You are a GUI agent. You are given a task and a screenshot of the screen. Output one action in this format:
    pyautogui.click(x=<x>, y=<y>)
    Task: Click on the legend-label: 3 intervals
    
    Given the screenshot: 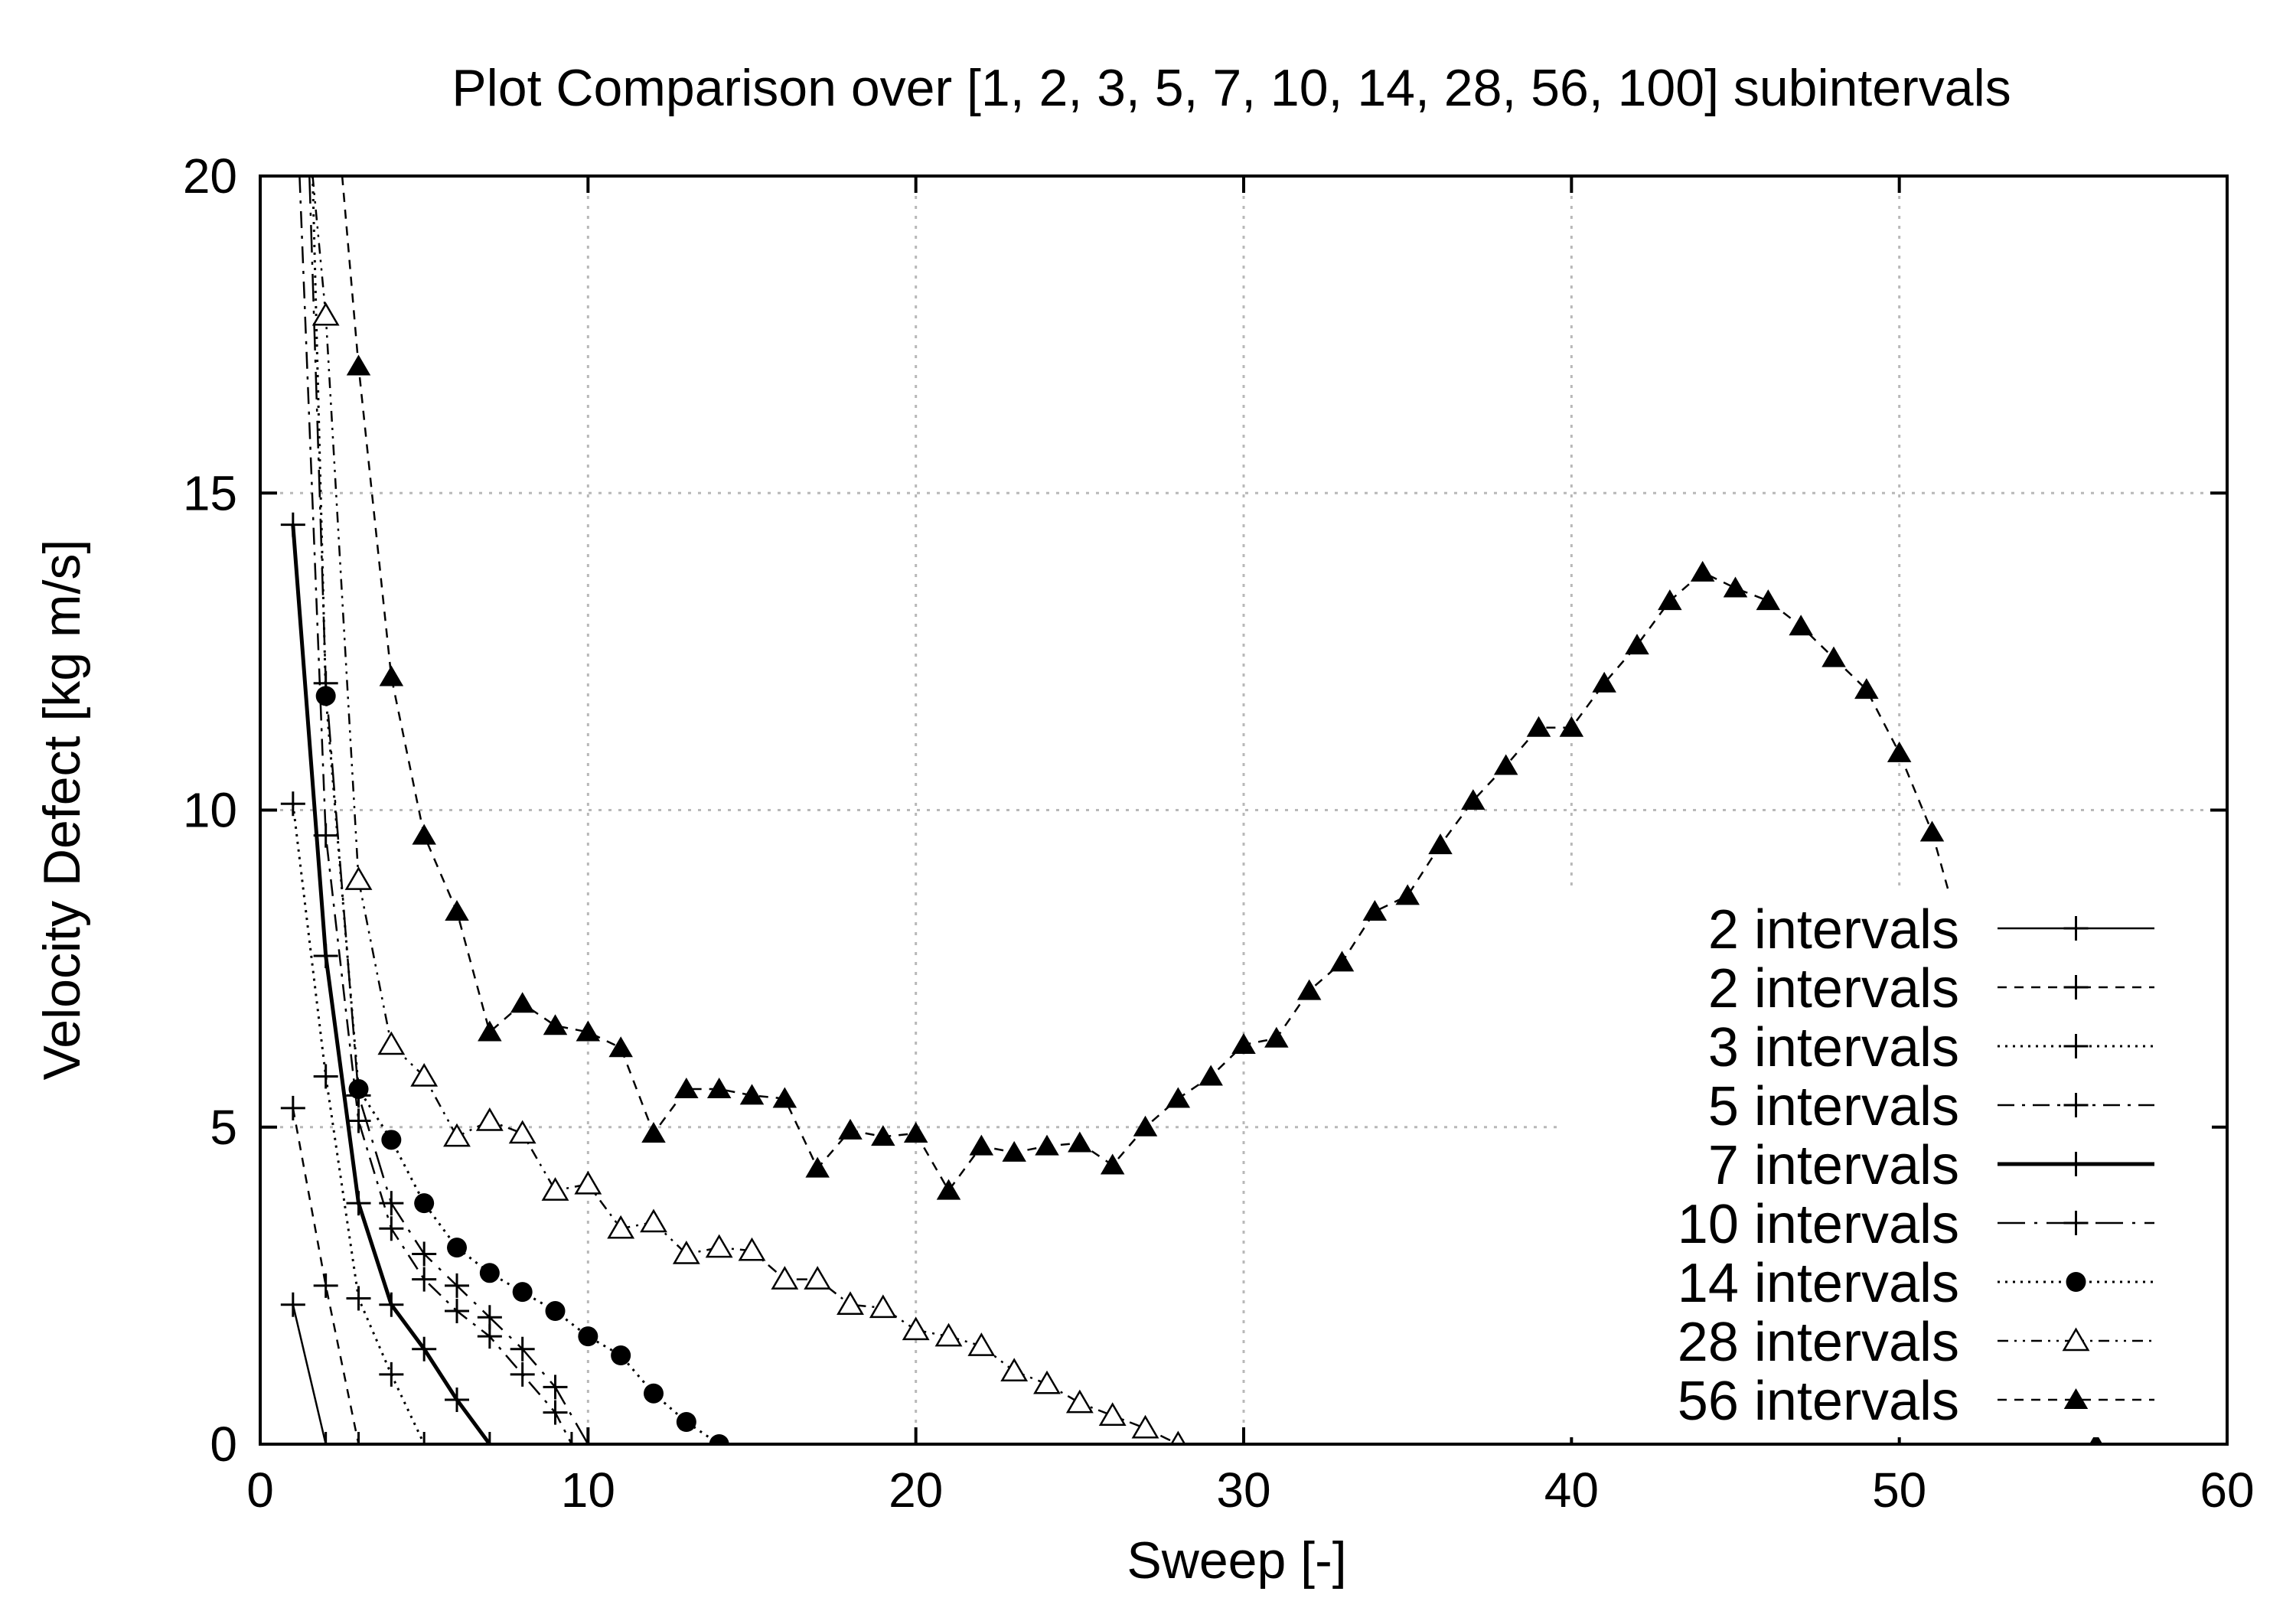 What is the action you would take?
    pyautogui.click(x=1833, y=1047)
    